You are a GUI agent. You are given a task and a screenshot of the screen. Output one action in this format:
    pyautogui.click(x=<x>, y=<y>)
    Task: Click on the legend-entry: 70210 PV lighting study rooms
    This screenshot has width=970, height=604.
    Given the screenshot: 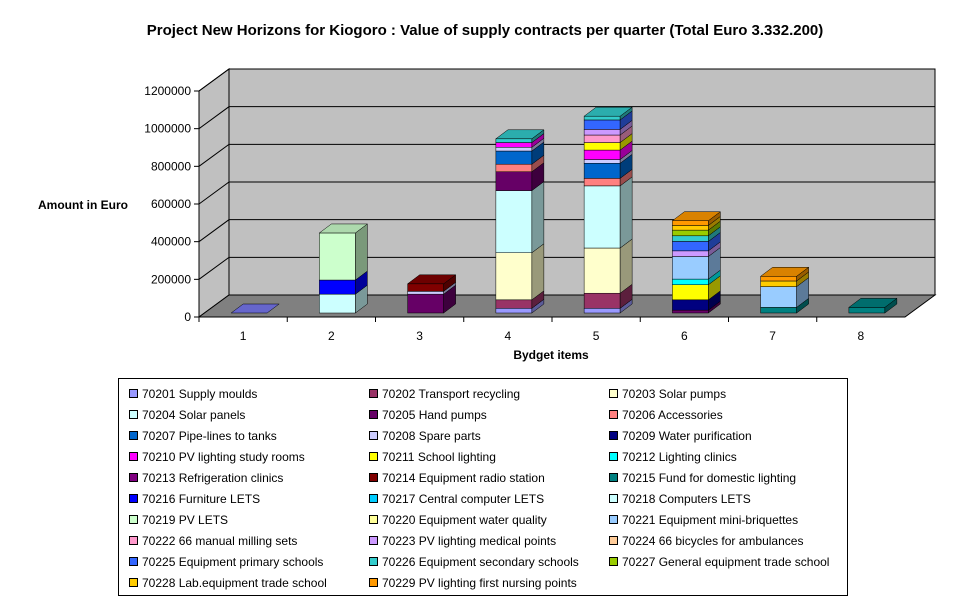 What is the action you would take?
    pyautogui.click(x=217, y=457)
    